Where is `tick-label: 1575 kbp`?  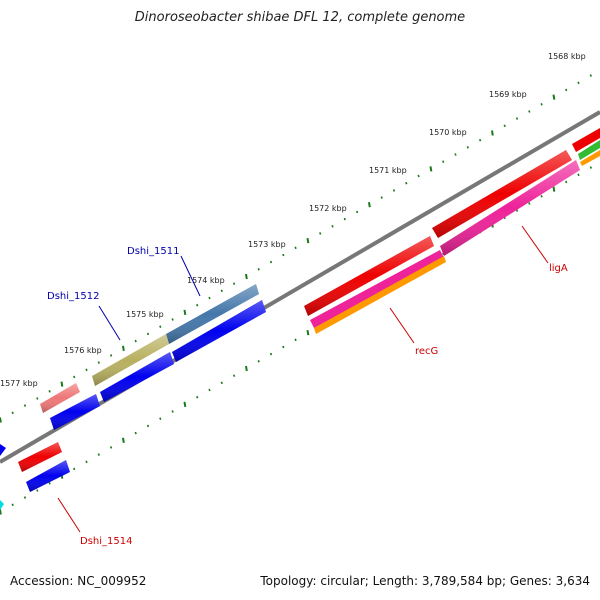
tick-label: 1575 kbp is located at coordinates (145, 314).